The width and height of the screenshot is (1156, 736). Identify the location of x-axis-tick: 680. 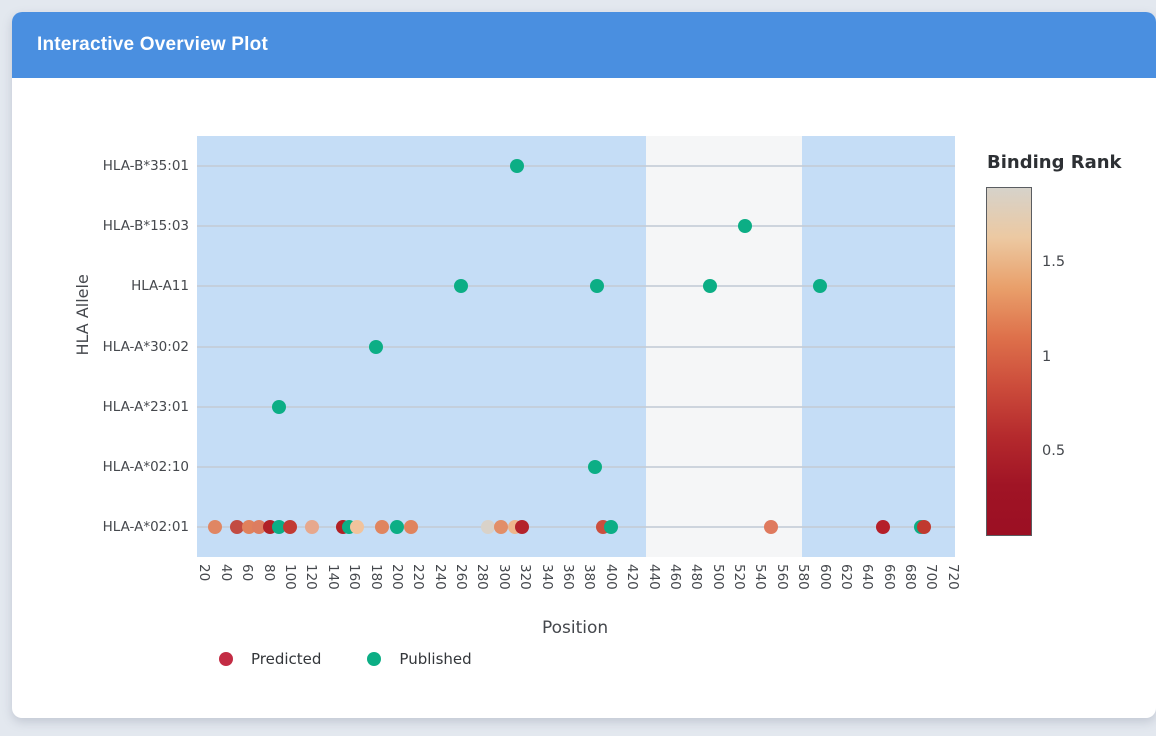
(910, 577).